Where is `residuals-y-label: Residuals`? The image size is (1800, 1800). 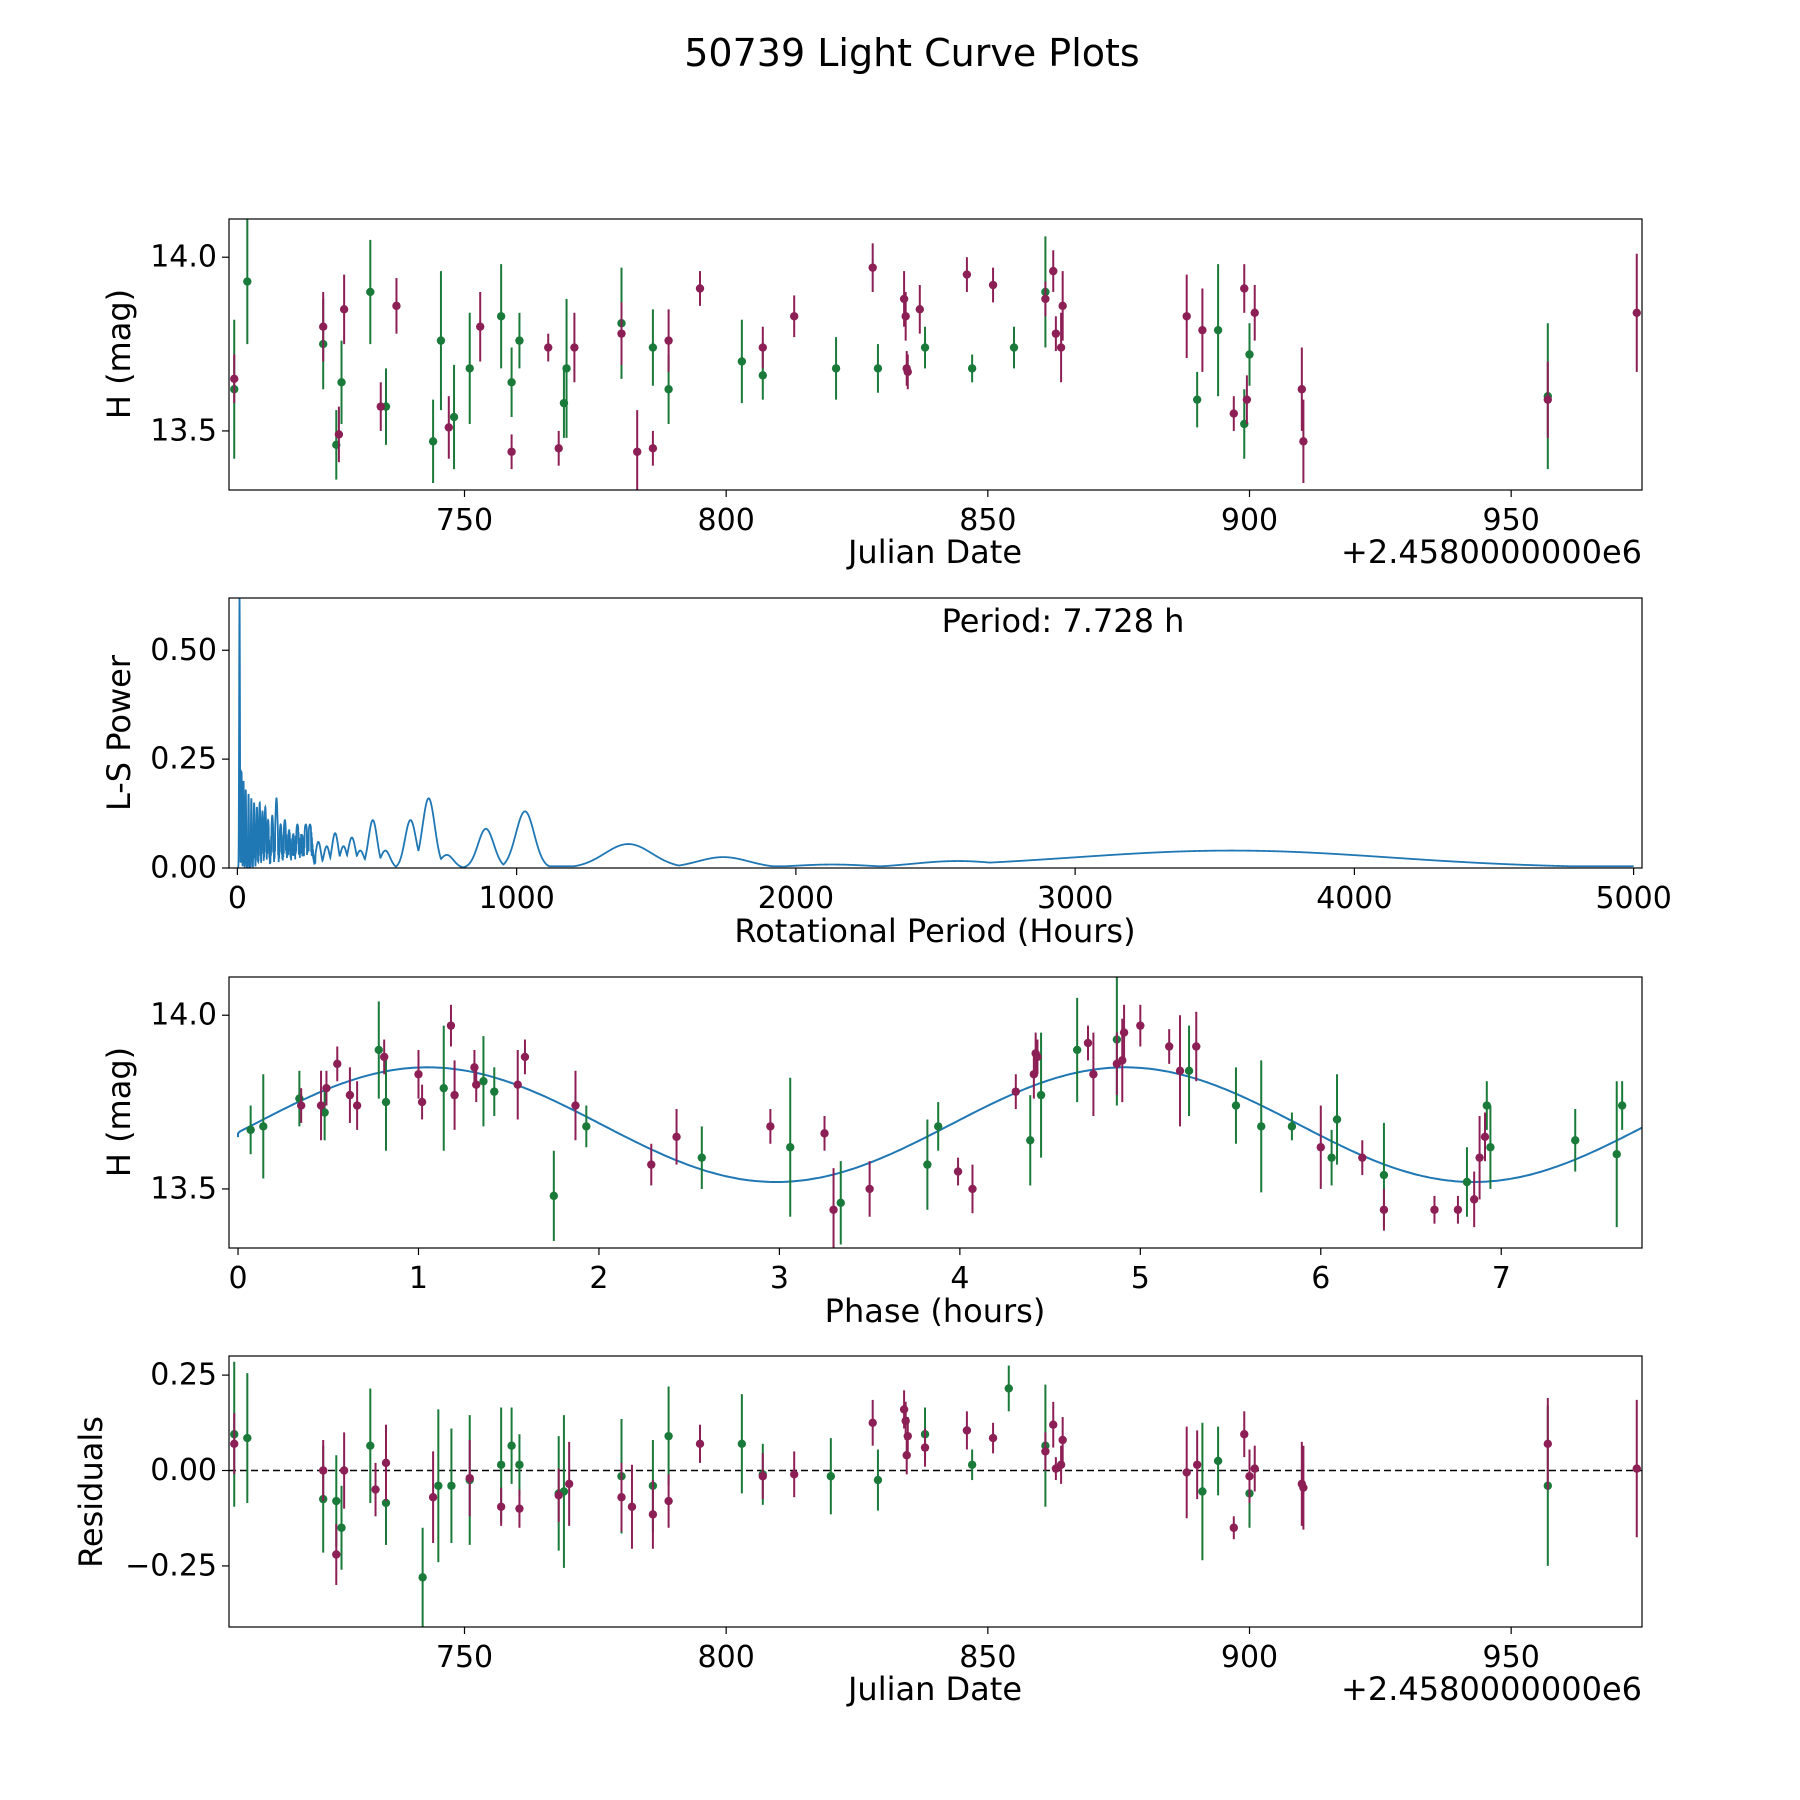 residuals-y-label: Residuals is located at coordinates (91, 1492).